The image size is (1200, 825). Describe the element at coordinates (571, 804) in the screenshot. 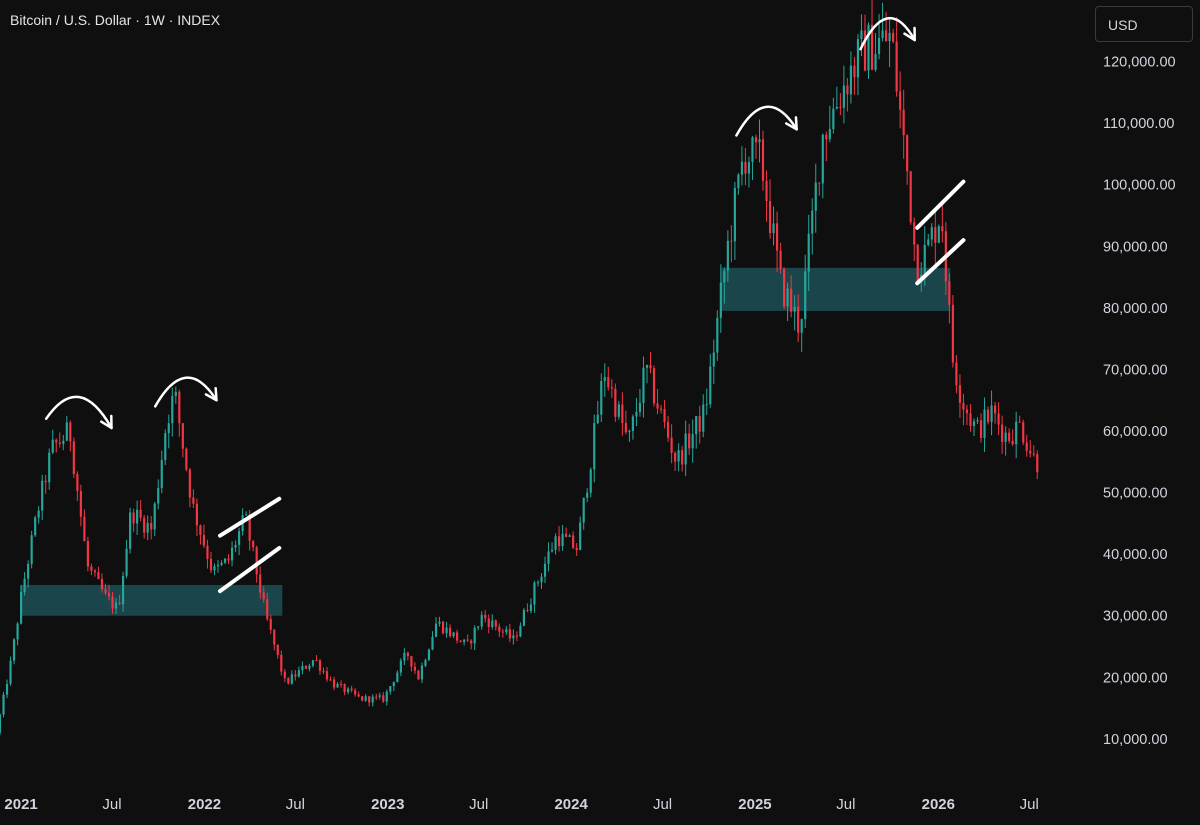

I see `x-axis-tick-label: 2024` at that location.